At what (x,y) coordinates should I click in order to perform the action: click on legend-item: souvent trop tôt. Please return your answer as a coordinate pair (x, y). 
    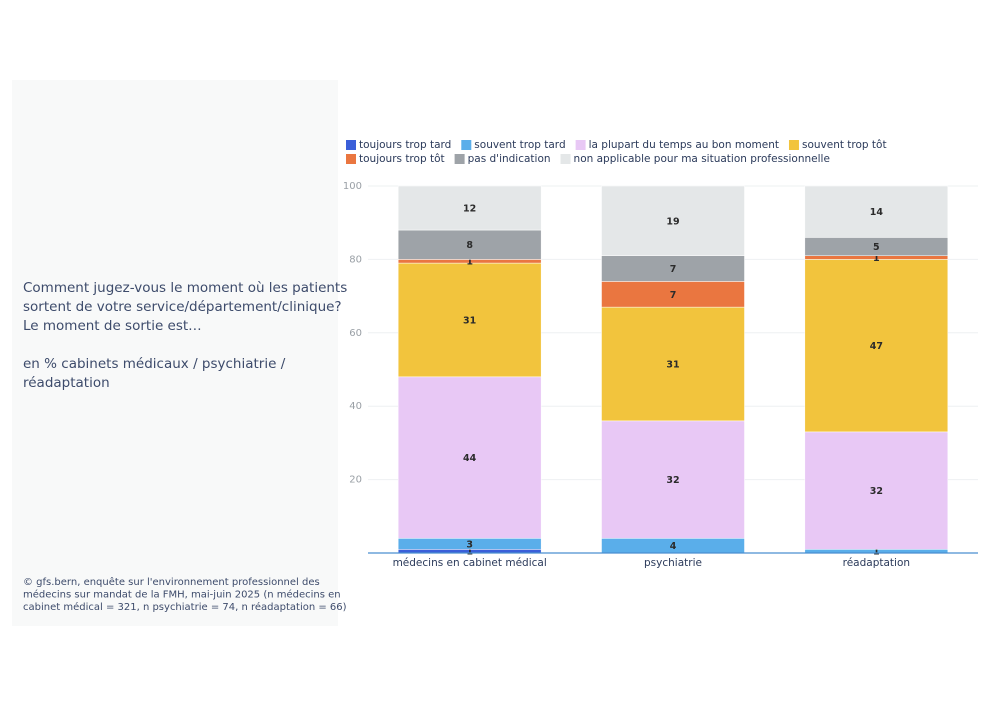
    Looking at the image, I should click on (837, 145).